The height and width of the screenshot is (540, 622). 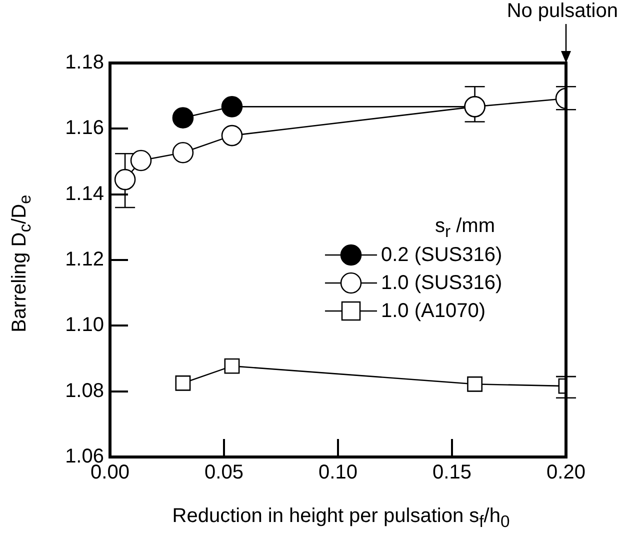 What do you see at coordinates (341, 518) in the screenshot?
I see `x-axis-title: Reduction in height per pulsation s$_{f}$/h$_{0}$` at bounding box center [341, 518].